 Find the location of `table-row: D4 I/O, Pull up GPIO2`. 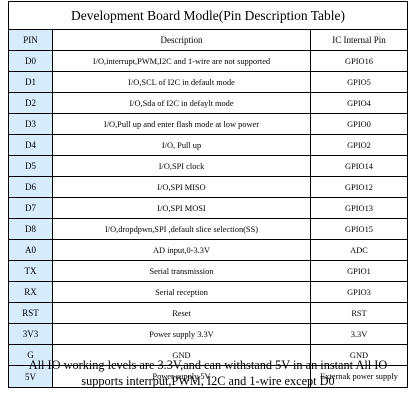

table-row: D4 I/O, Pull up GPIO2 is located at coordinates (208, 145).